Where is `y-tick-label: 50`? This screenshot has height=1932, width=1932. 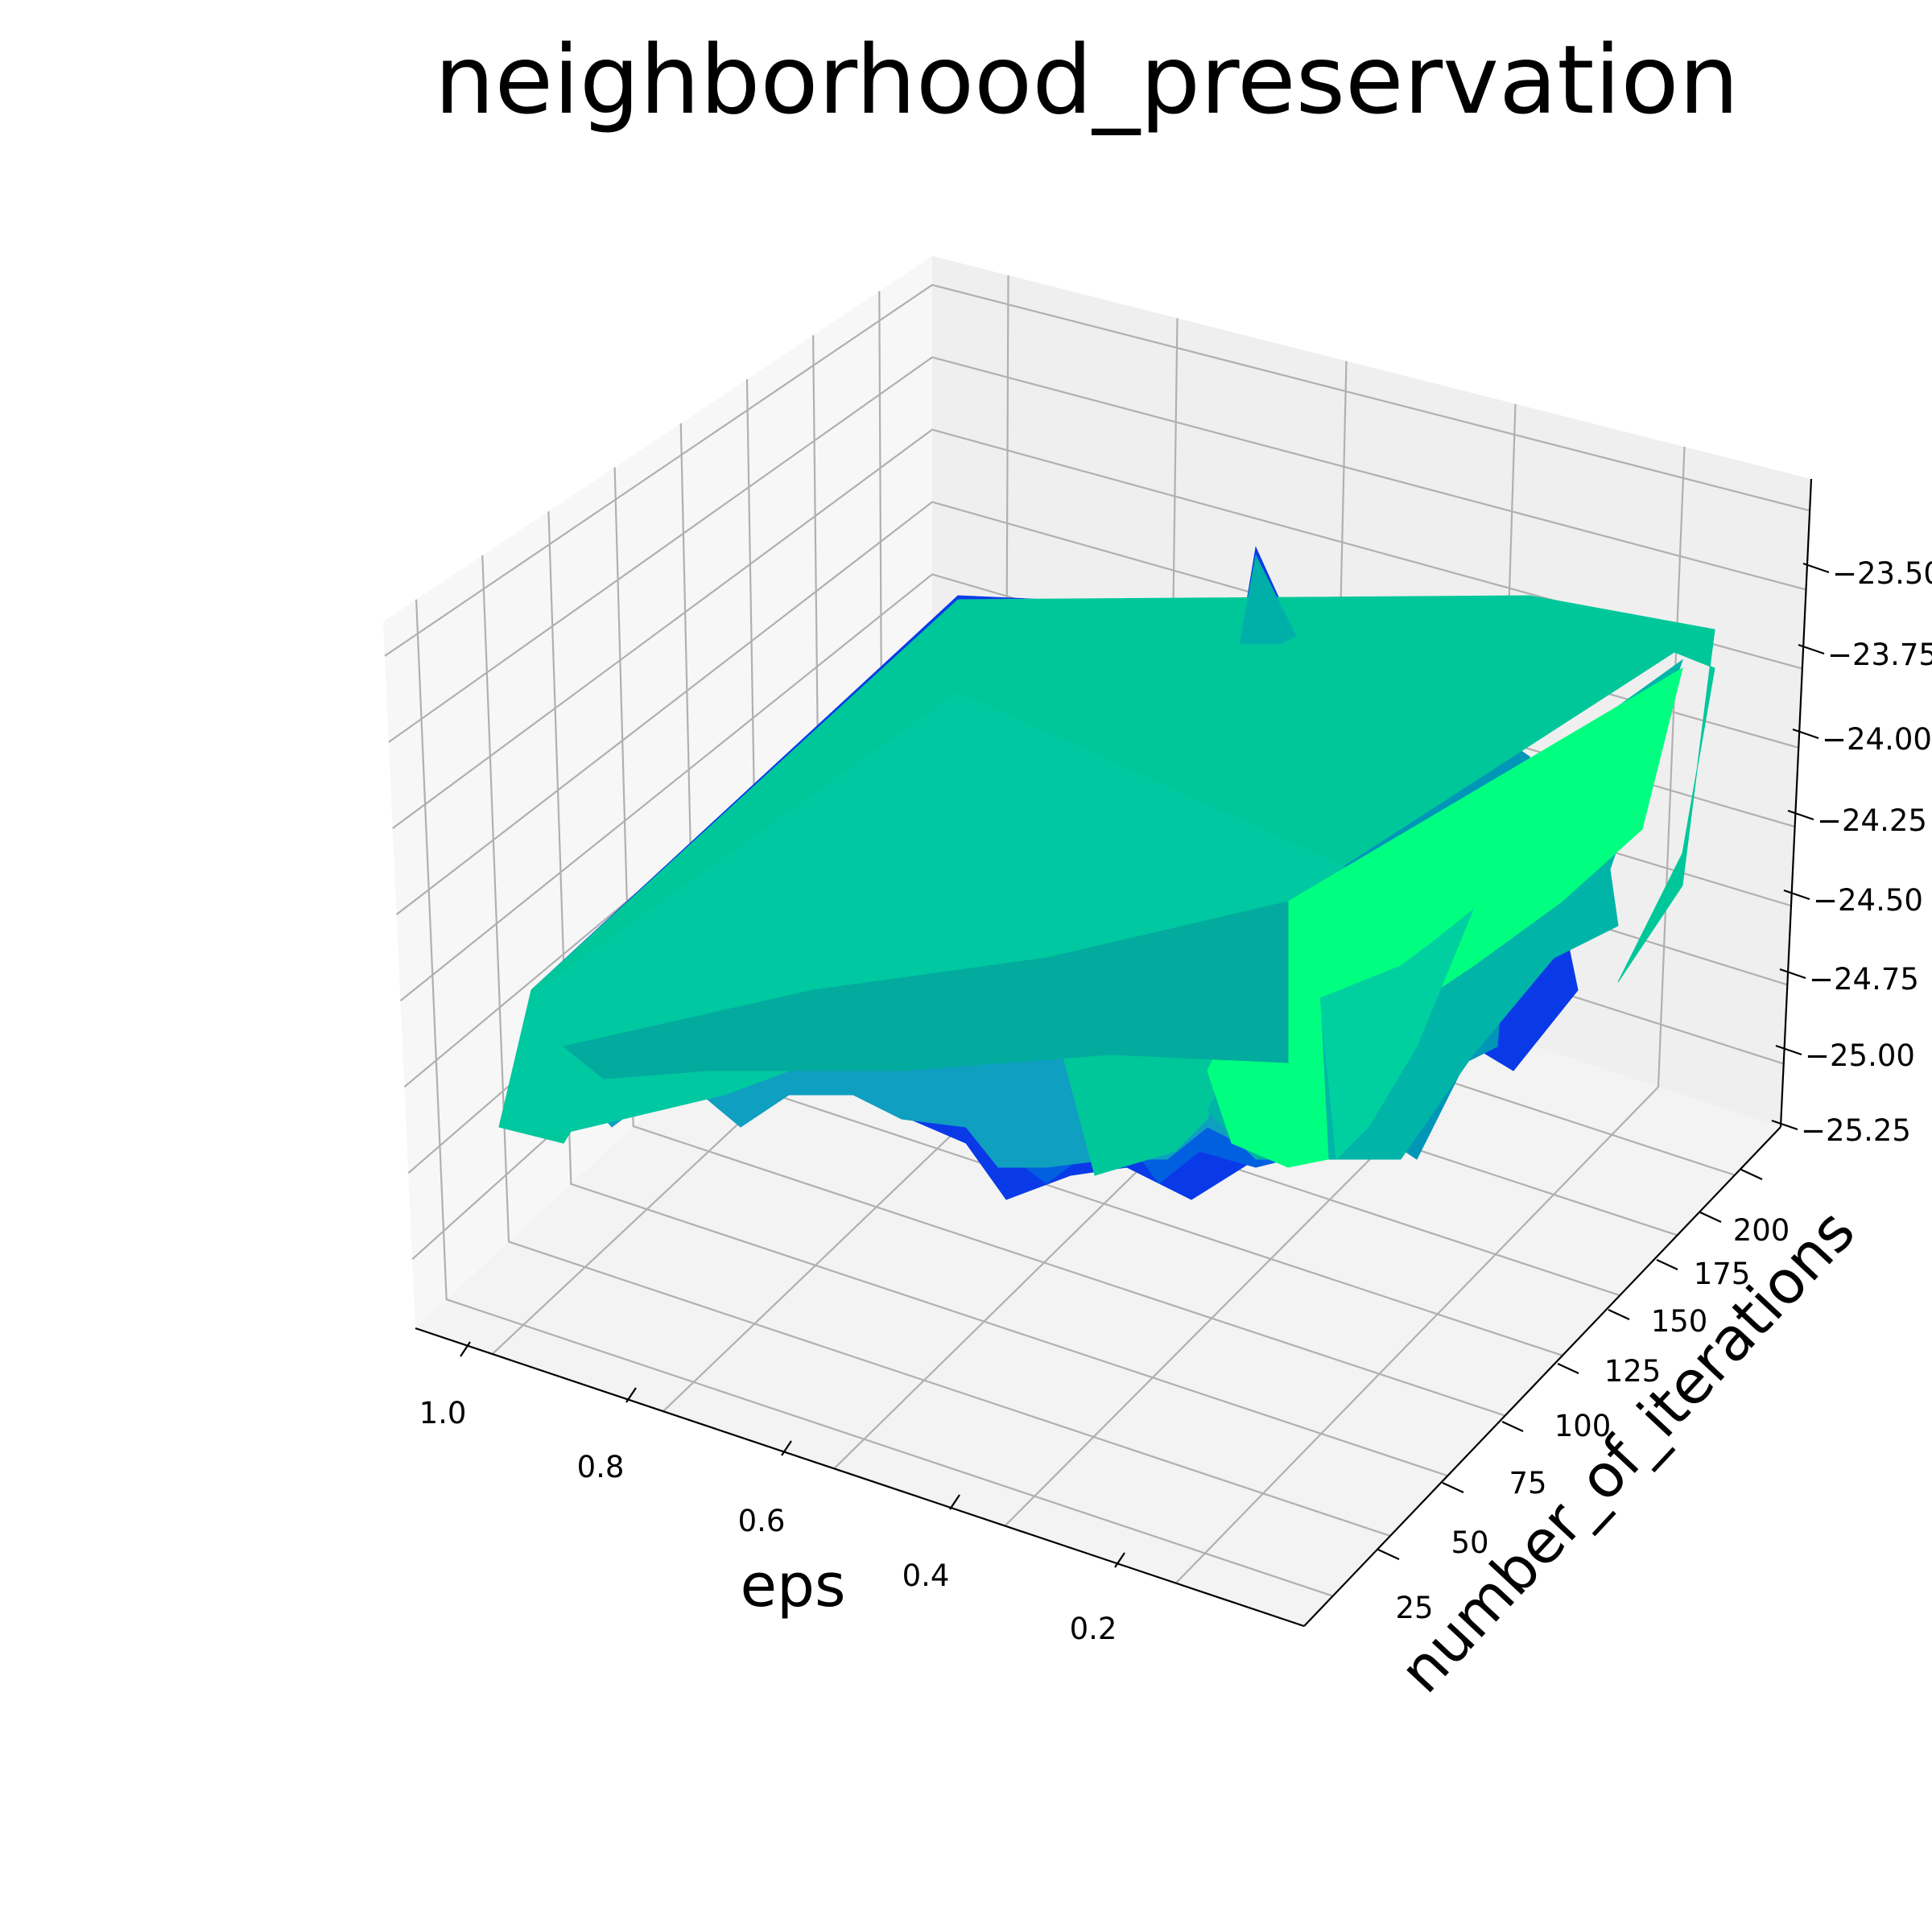
y-tick-label: 50 is located at coordinates (1469, 1542).